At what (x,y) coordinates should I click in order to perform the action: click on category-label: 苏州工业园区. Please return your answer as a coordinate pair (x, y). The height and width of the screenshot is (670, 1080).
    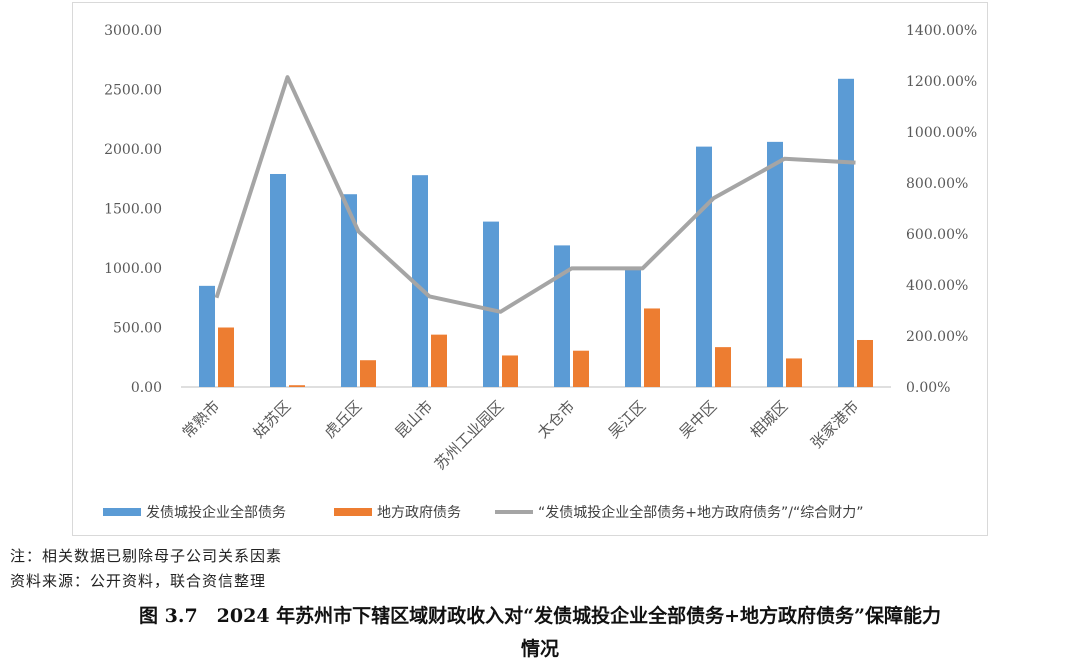
    Looking at the image, I should click on (469, 435).